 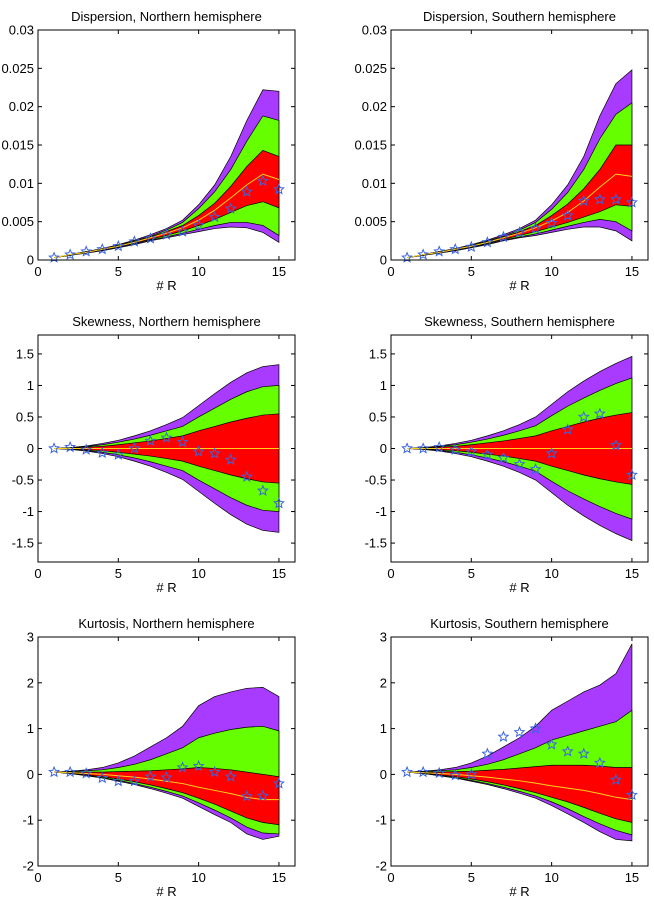 I want to click on chart-title: Kurtosis, Southern hemisphere, so click(x=519, y=623).